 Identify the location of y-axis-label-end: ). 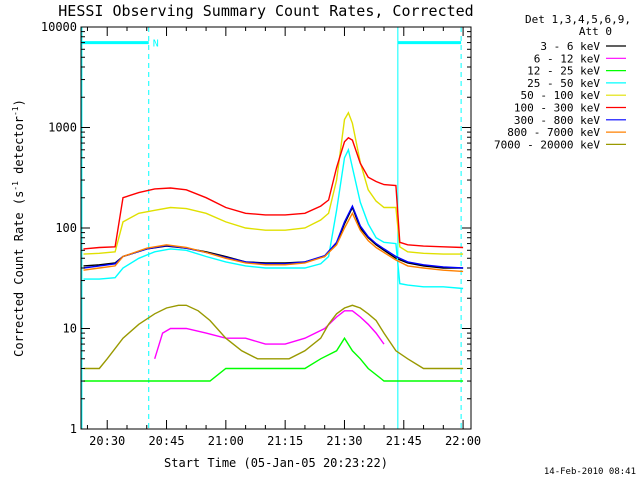
(19, 102).